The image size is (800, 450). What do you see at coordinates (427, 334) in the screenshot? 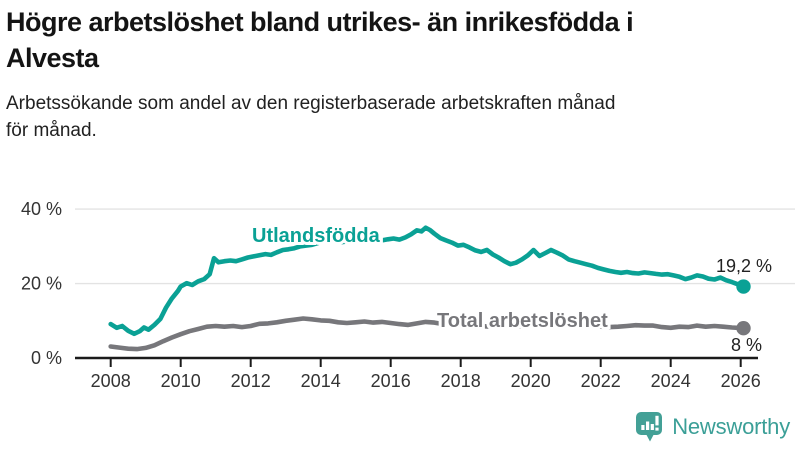
I see `series-line-total` at bounding box center [427, 334].